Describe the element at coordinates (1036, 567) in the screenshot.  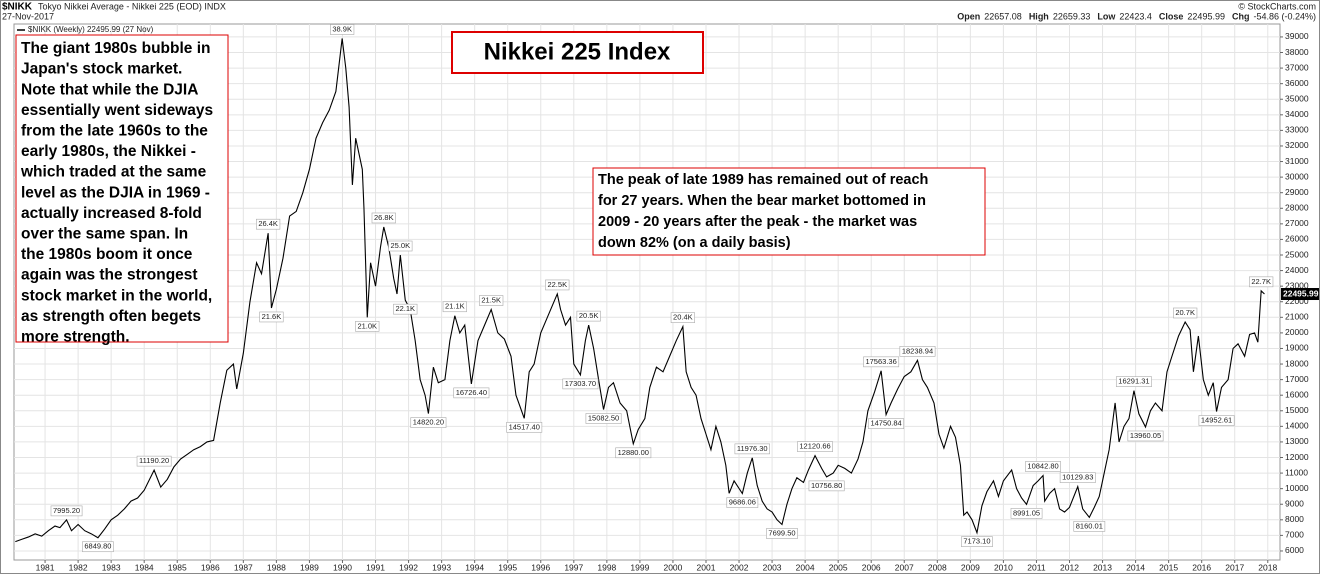
I see `x-tick-label: 2011` at that location.